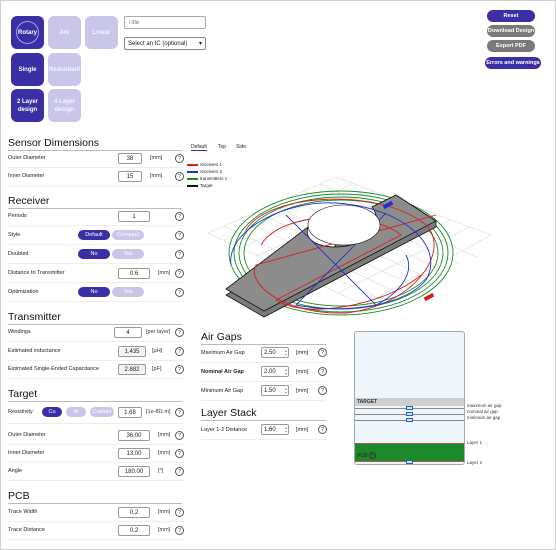 The image size is (556, 550). I want to click on layer-distance-row: Layer 1-2 Distance 1.60 ▴ ▾ [mm] ?, so click(264, 430).